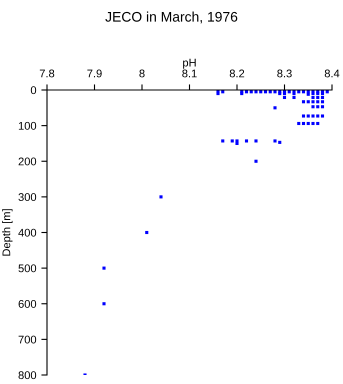  I want to click on y-tick-label: 100, so click(27, 126).